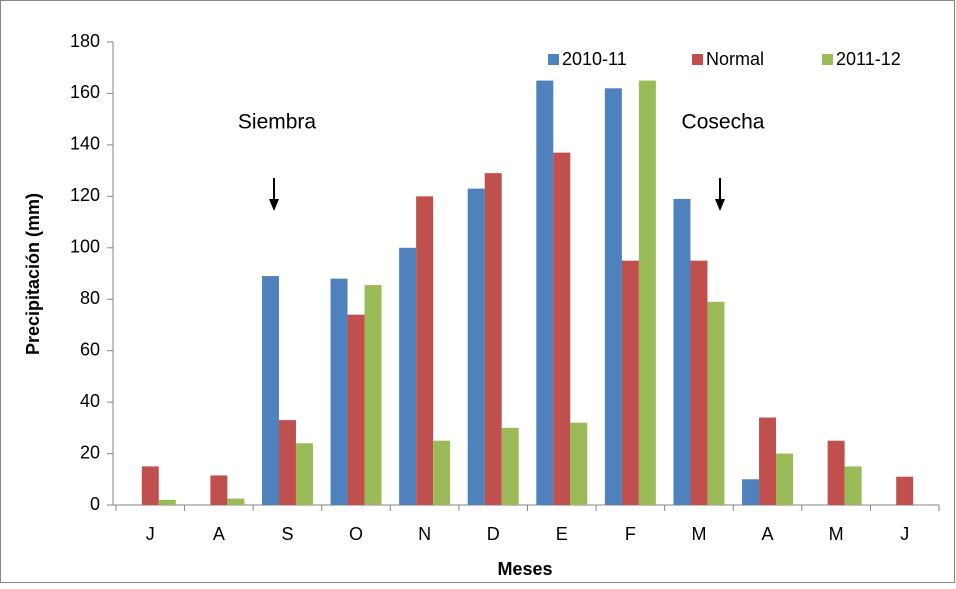  I want to click on x-axis-title: Meses, so click(524, 569).